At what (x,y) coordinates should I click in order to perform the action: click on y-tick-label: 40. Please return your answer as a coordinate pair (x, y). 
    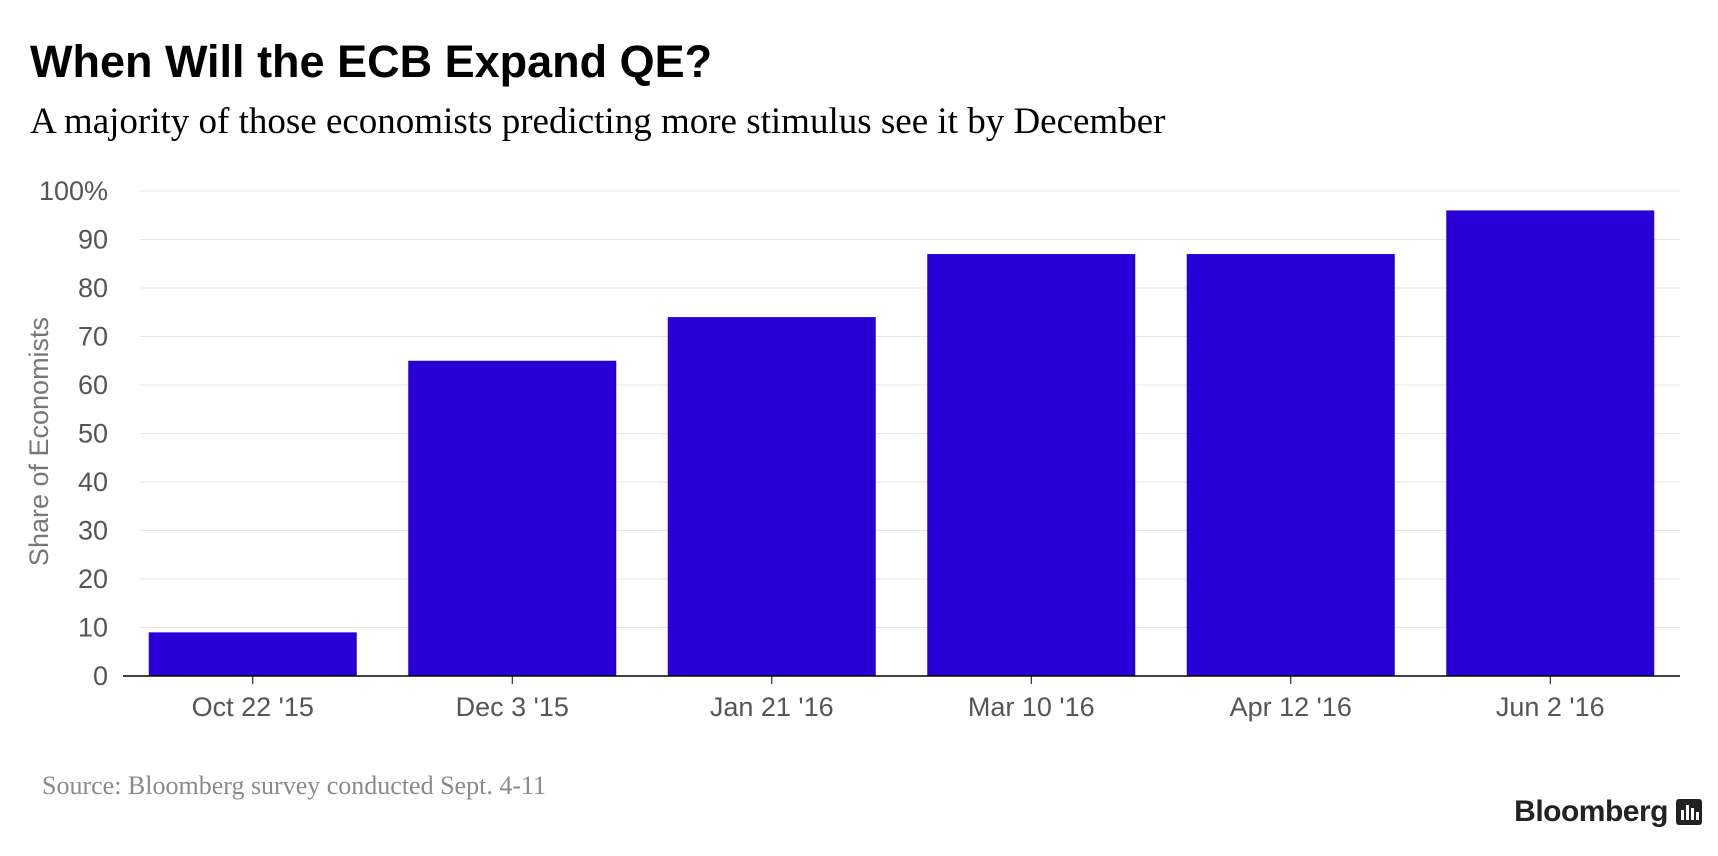
    Looking at the image, I should click on (93, 482).